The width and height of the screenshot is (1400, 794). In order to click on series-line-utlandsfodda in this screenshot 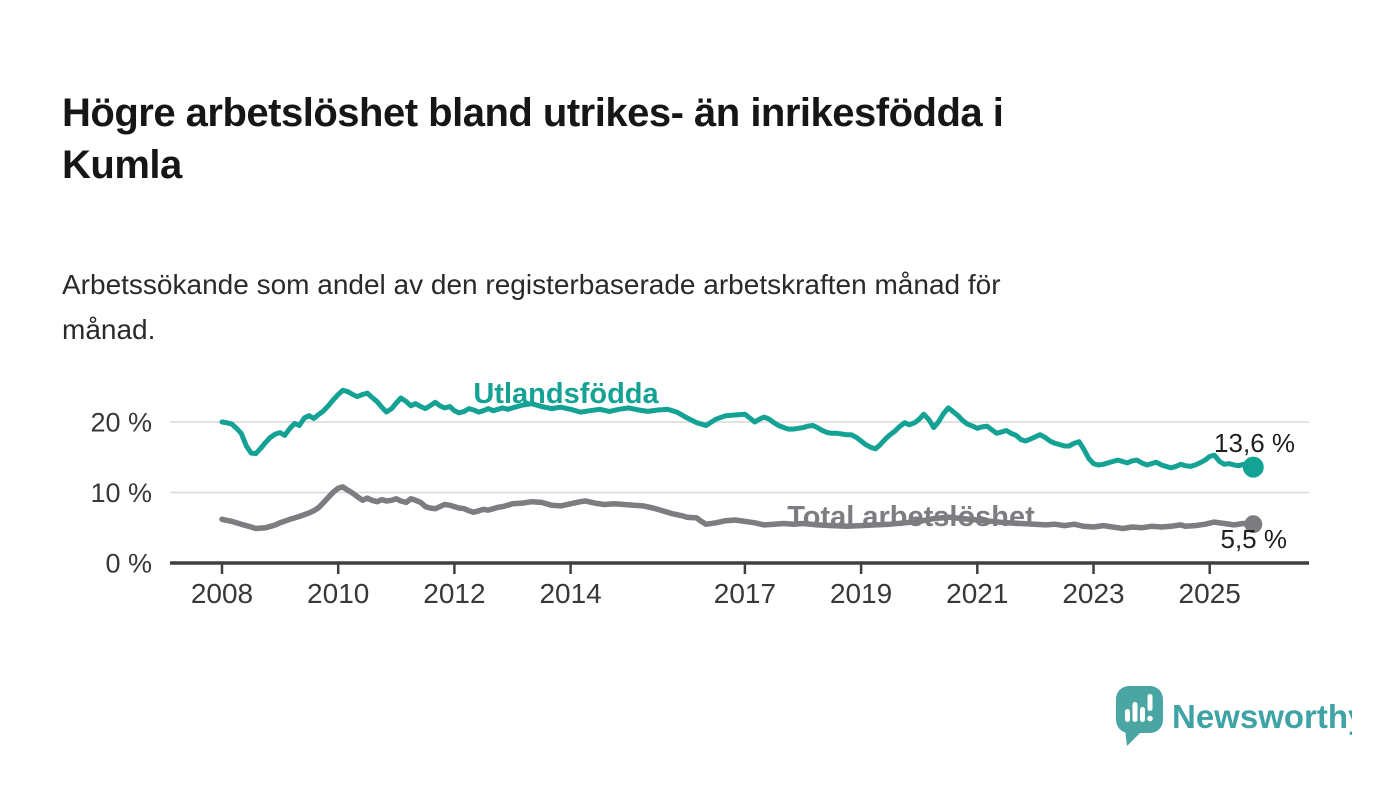, I will do `click(737, 429)`.